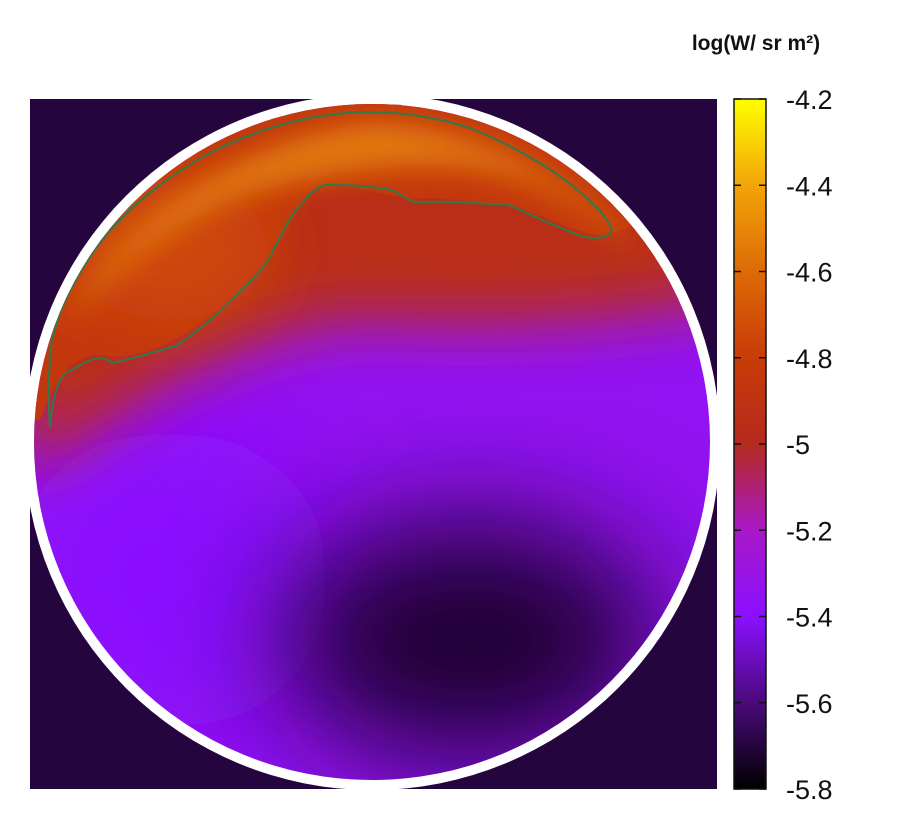 The width and height of the screenshot is (902, 835). What do you see at coordinates (809, 273) in the screenshot?
I see `colorbar-tick-label: -4.6` at bounding box center [809, 273].